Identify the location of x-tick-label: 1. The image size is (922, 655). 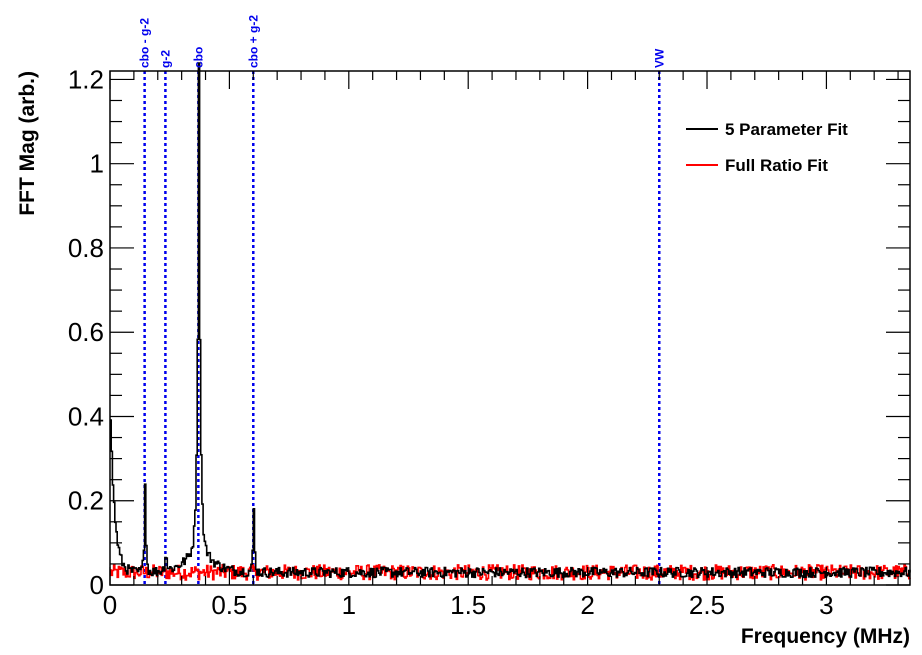
(349, 605).